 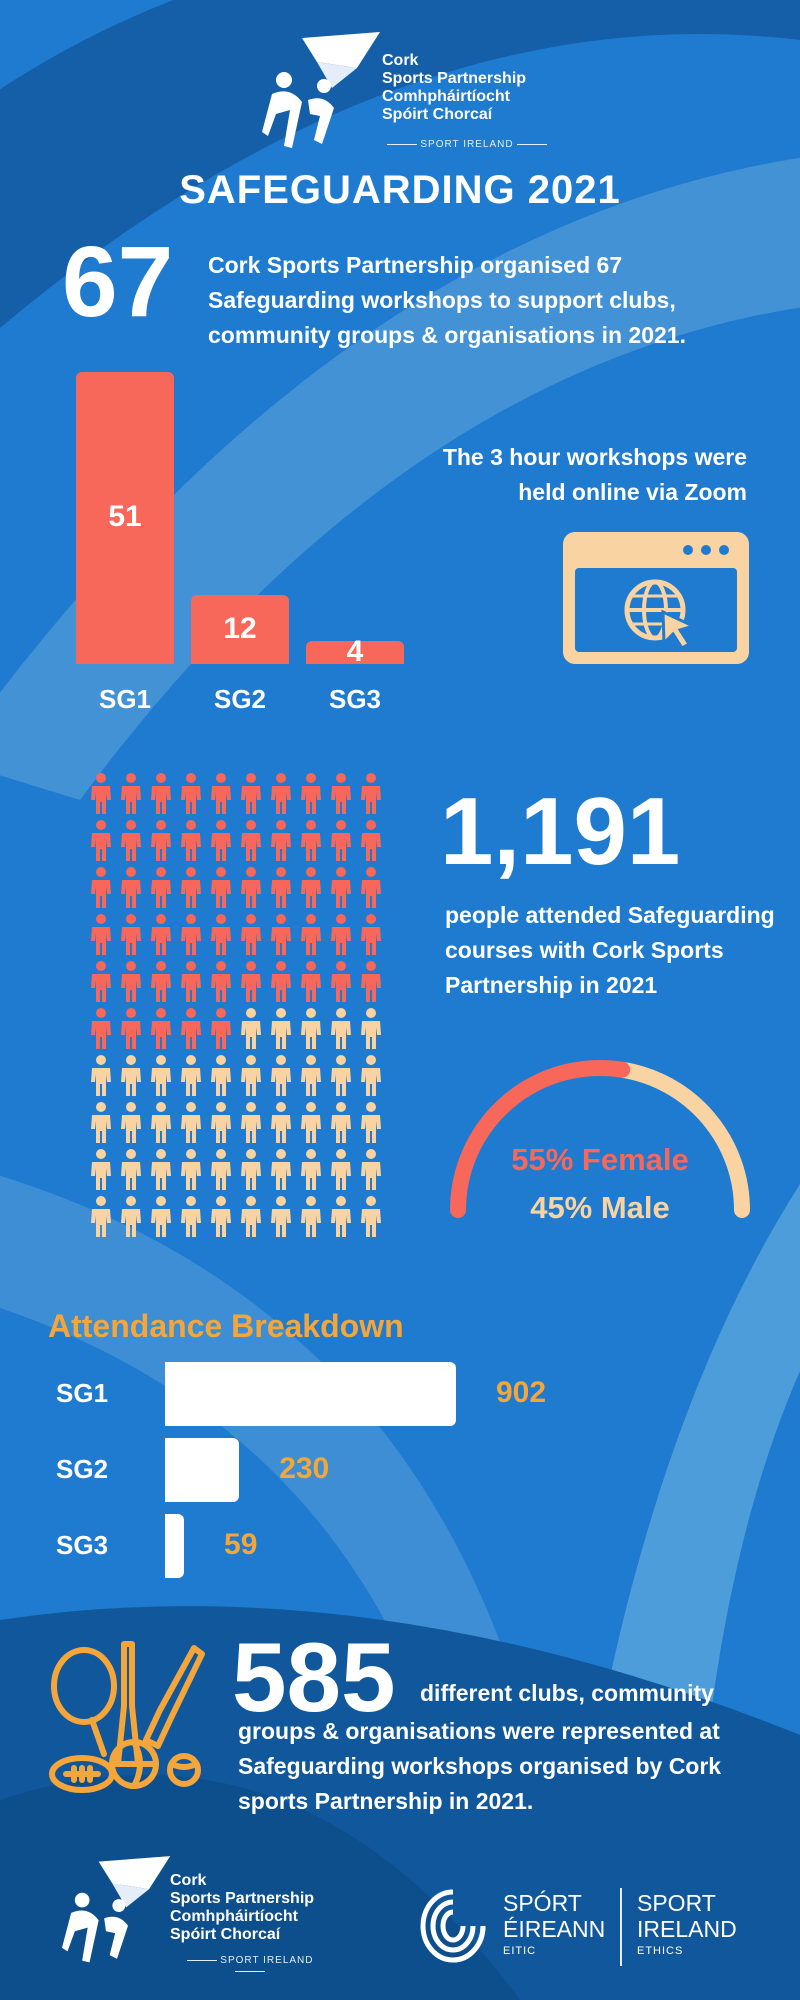 I want to click on sport-ireland-spiral-icon, so click(x=453, y=1926).